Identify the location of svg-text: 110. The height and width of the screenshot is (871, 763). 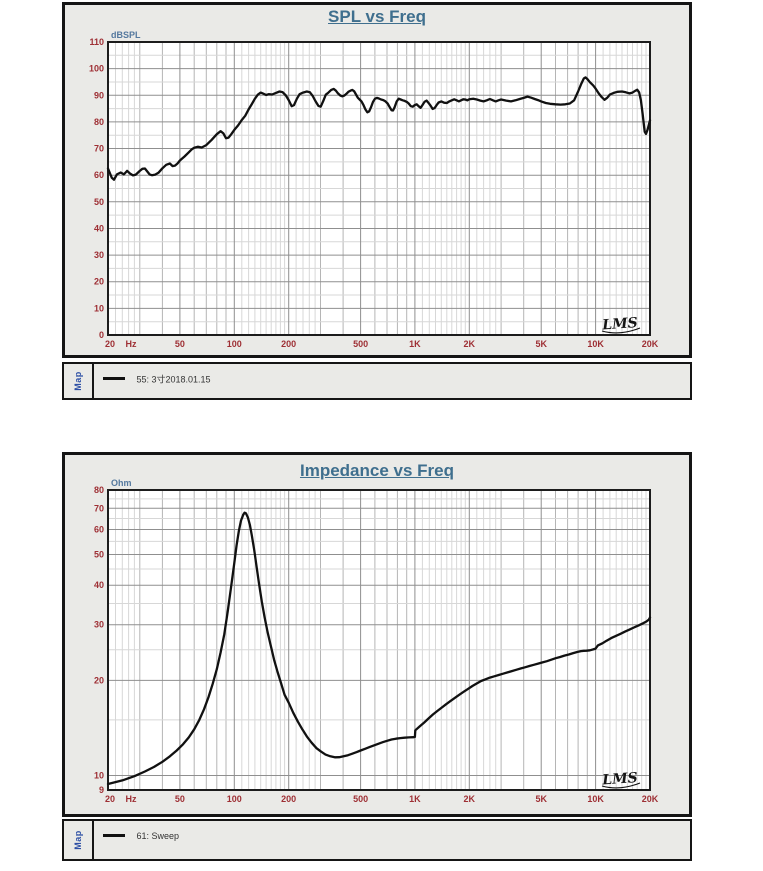
(96, 42).